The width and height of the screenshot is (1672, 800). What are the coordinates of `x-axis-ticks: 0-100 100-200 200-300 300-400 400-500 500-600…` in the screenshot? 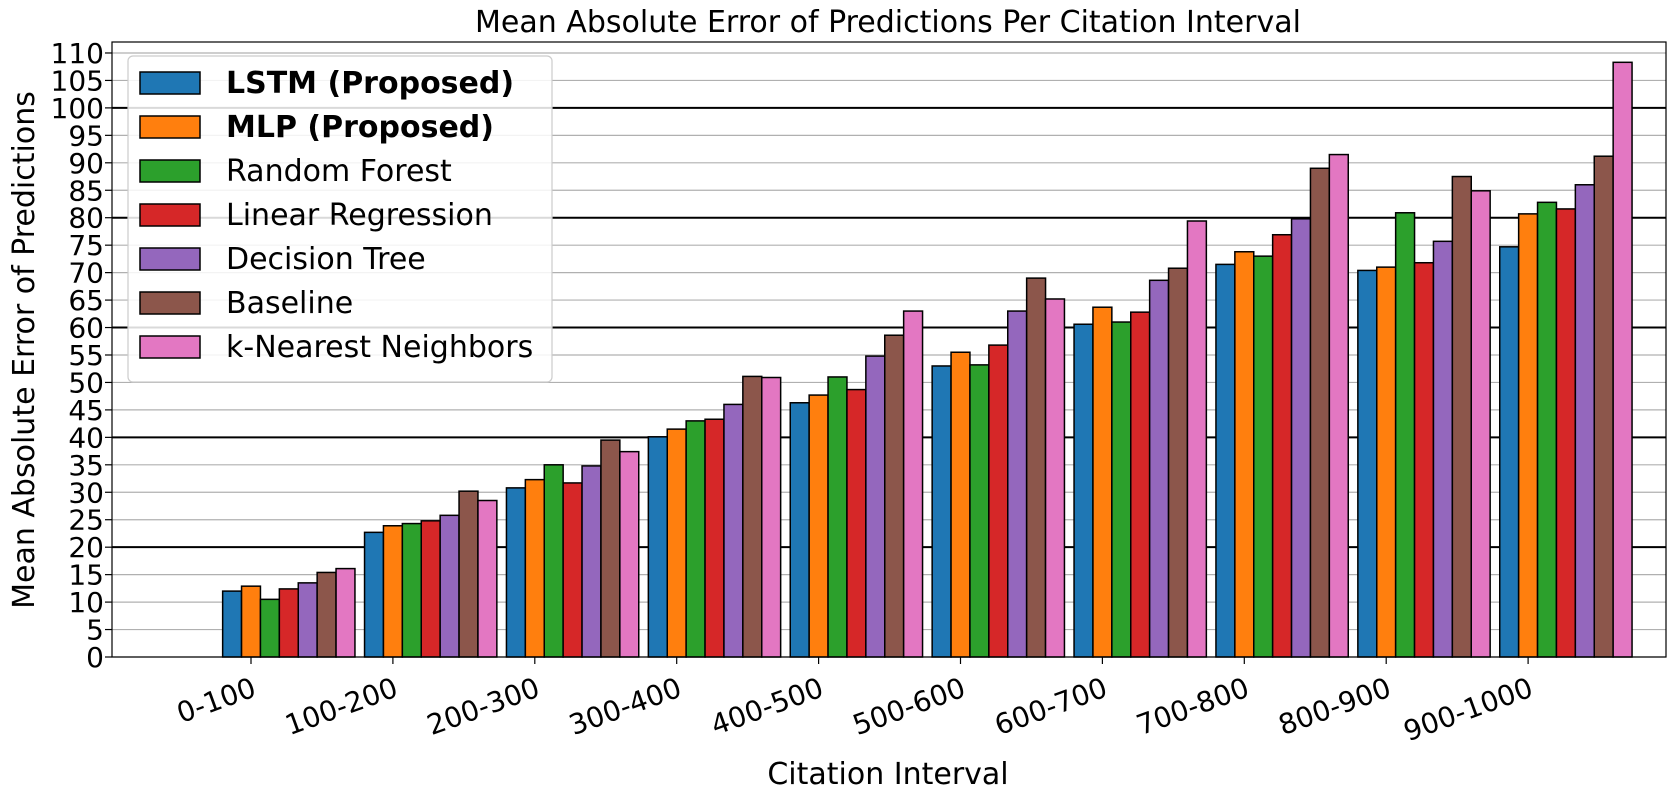 It's located at (854, 702).